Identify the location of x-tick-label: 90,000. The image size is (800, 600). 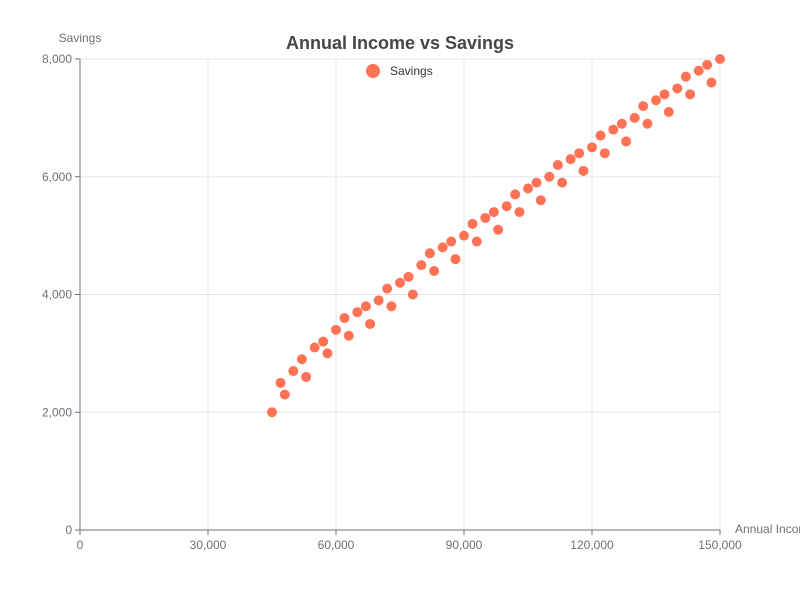
(464, 545).